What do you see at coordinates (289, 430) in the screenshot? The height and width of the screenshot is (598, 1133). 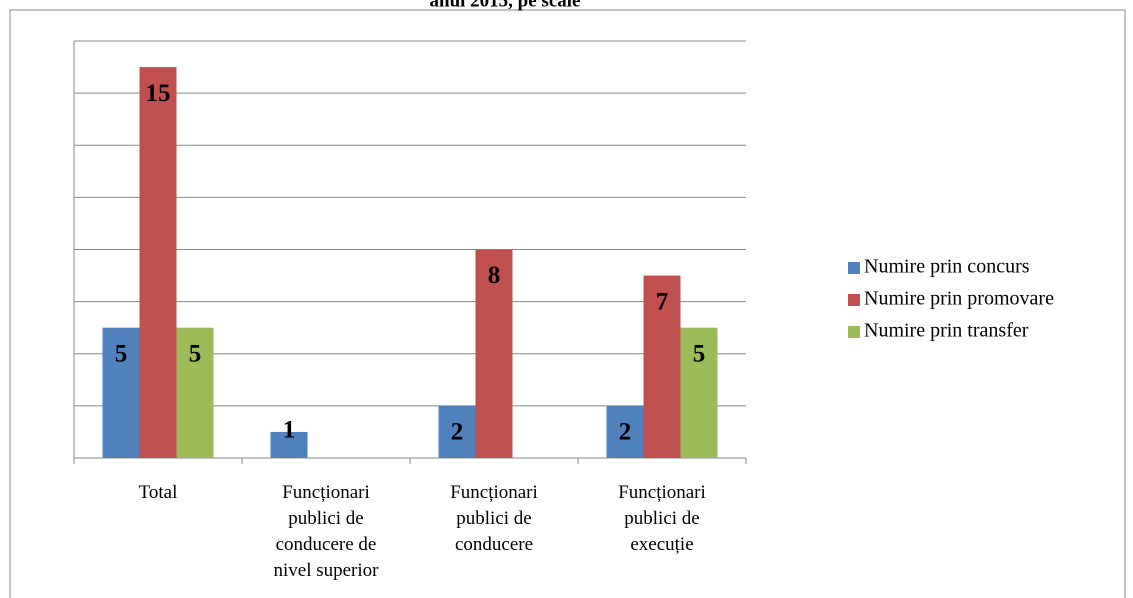 I see `data-label: 1` at bounding box center [289, 430].